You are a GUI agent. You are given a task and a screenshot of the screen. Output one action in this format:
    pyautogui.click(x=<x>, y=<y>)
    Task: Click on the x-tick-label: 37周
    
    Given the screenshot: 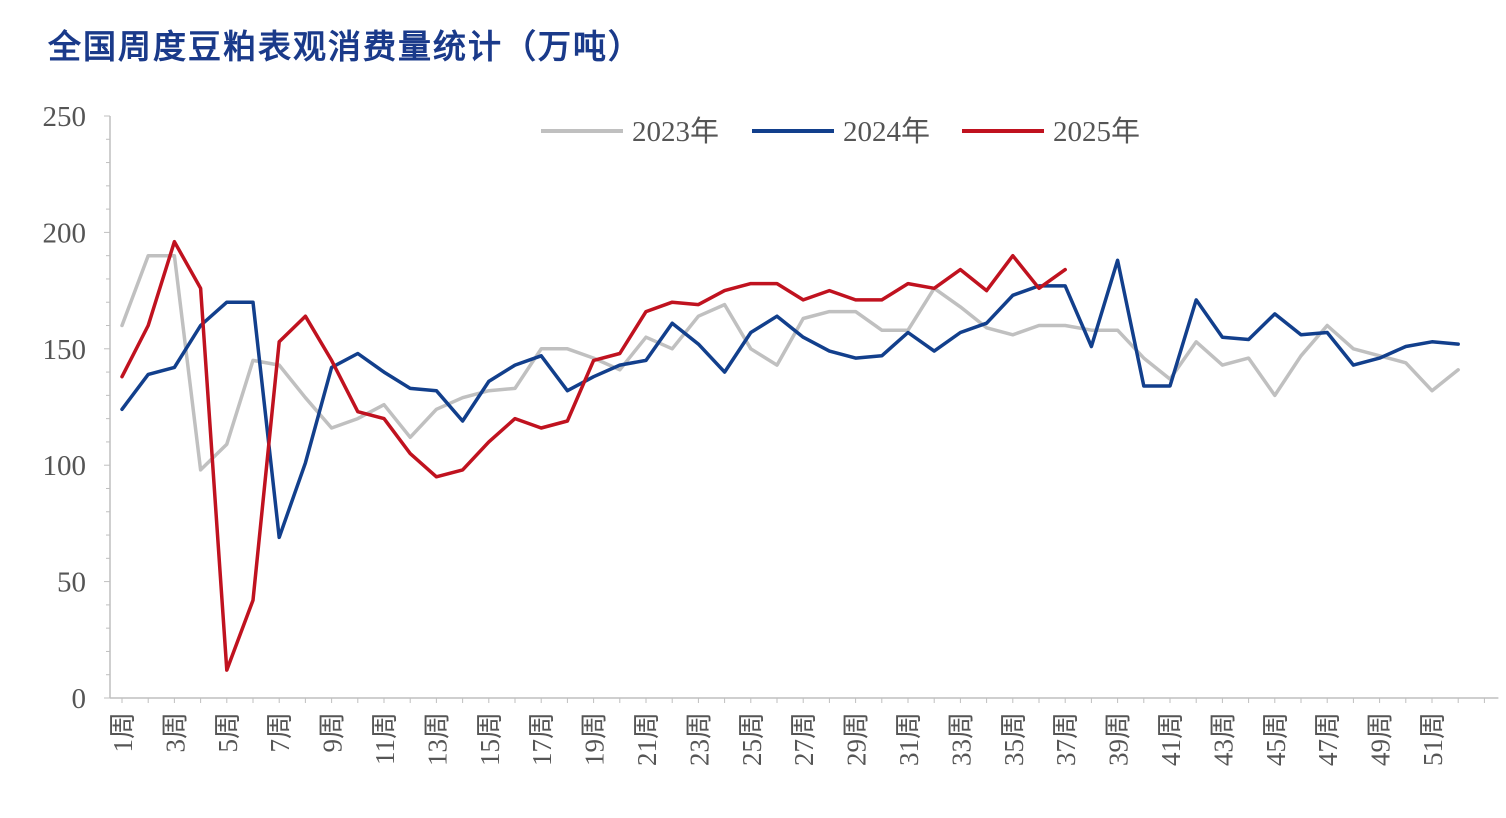 What is the action you would take?
    pyautogui.click(x=1066, y=739)
    